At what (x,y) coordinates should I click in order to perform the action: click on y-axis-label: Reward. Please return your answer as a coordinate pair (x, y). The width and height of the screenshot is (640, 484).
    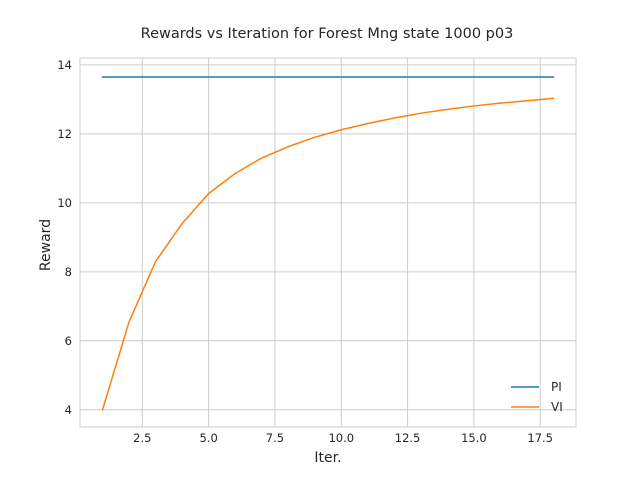
    Looking at the image, I should click on (46, 245).